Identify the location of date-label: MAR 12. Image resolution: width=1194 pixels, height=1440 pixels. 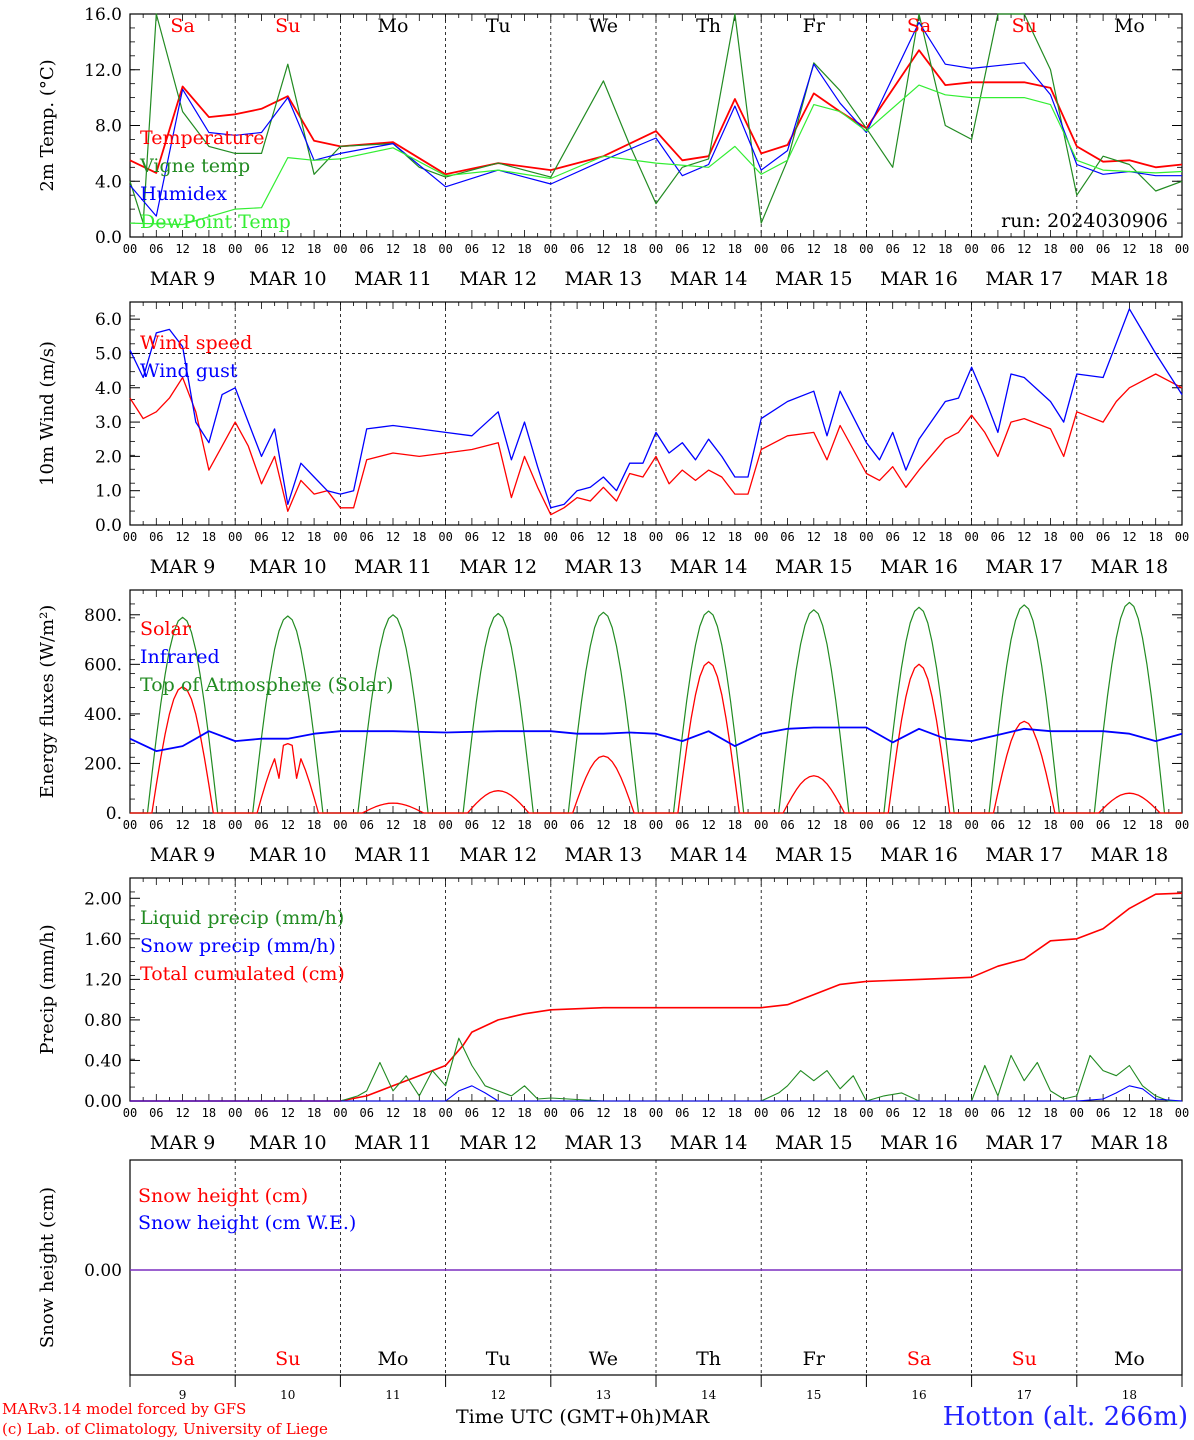
(498, 279).